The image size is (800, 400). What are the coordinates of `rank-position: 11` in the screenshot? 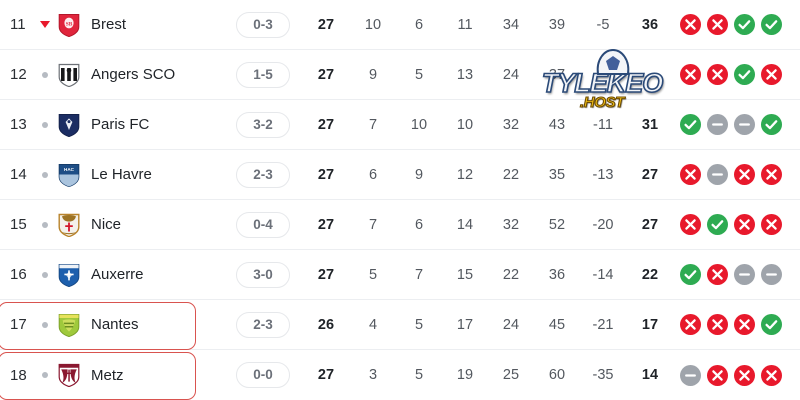 It's located at (18, 24).